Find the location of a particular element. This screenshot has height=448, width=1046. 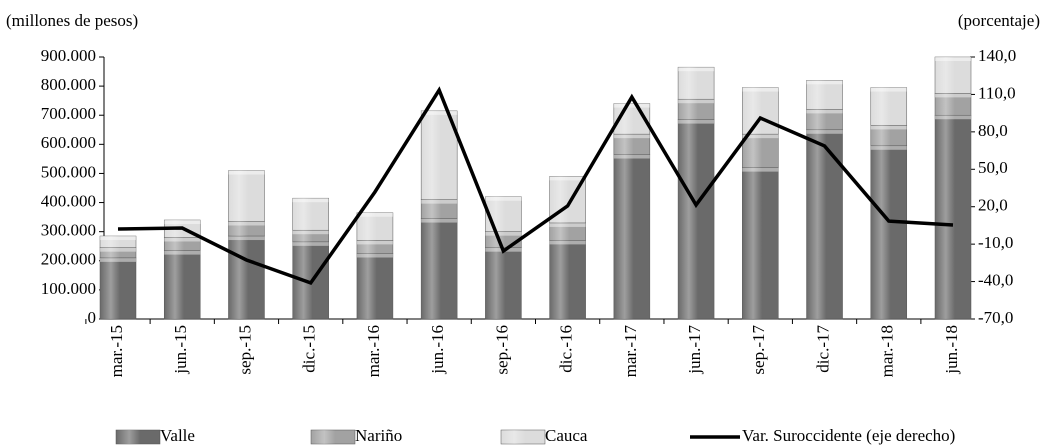

y2-tick-label: -10,0 is located at coordinates (995, 242).